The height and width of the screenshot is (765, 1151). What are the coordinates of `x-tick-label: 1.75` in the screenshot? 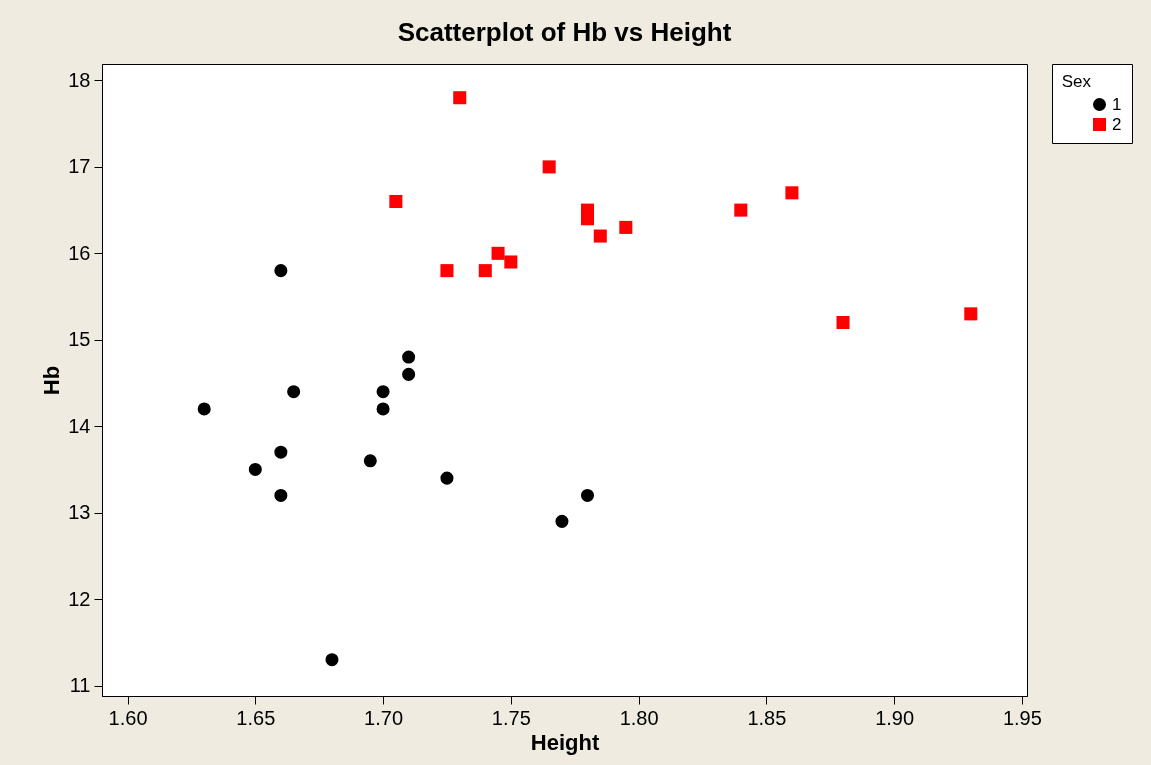 It's located at (511, 717).